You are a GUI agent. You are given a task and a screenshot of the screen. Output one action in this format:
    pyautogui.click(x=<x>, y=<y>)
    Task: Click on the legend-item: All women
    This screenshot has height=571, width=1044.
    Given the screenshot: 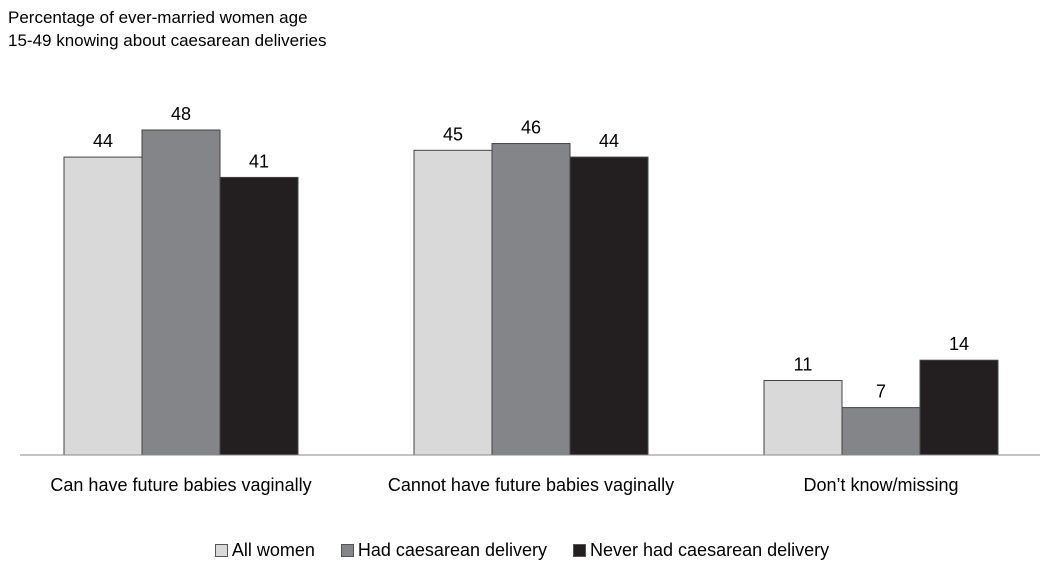 What is the action you would take?
    pyautogui.click(x=264, y=550)
    